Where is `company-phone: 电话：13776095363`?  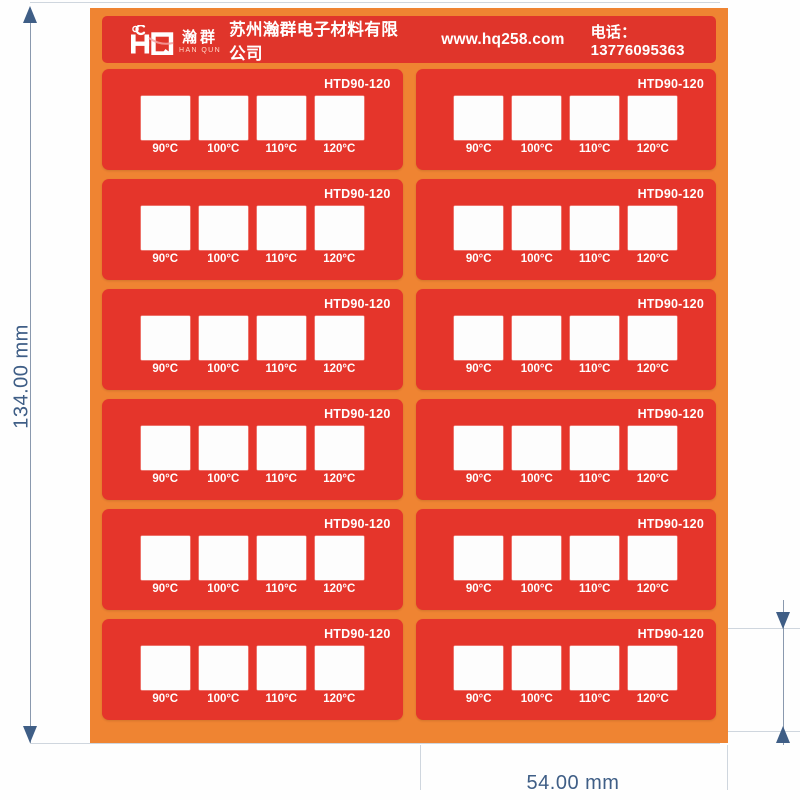
company-phone: 电话：13776095363 is located at coordinates (637, 41).